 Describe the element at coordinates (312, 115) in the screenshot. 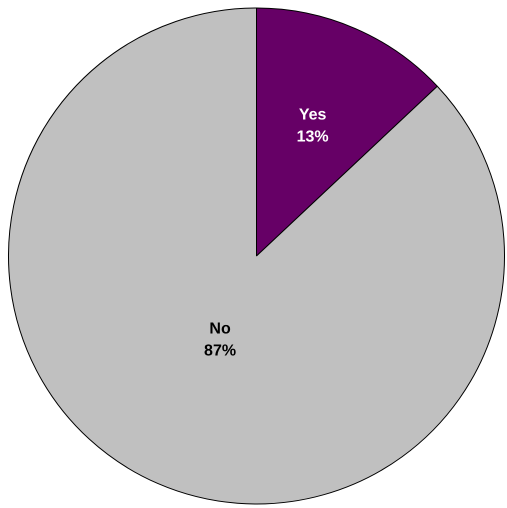

I see `slice-label: Yes` at that location.